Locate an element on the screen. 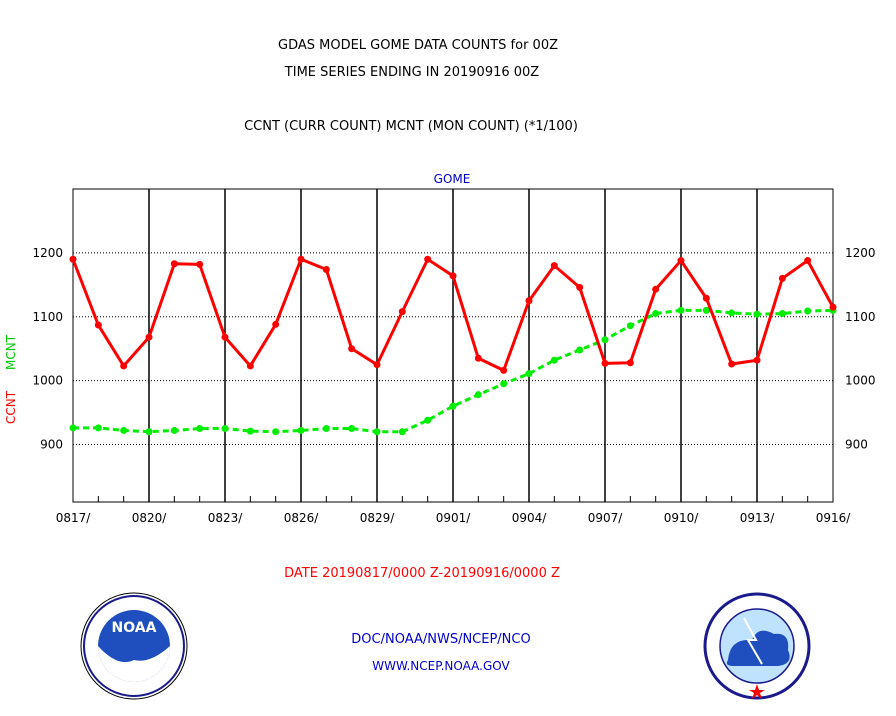  x-tick-label: 0916/ is located at coordinates (834, 518).